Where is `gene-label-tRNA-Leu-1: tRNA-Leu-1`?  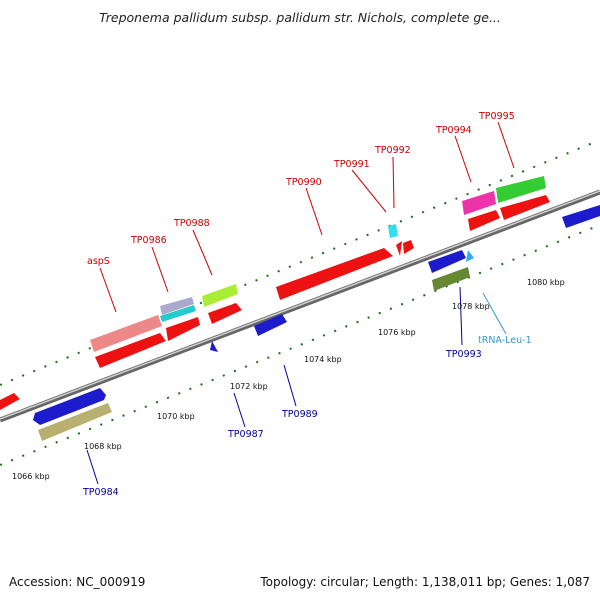
gene-label-tRNA-Leu-1: tRNA-Leu-1 is located at coordinates (505, 340).